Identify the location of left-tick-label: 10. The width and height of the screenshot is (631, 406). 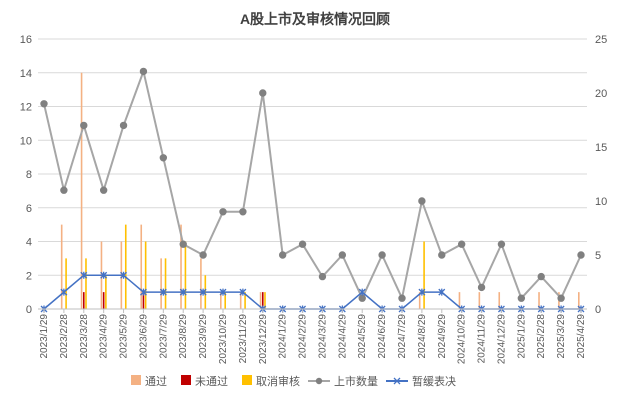
(26, 141).